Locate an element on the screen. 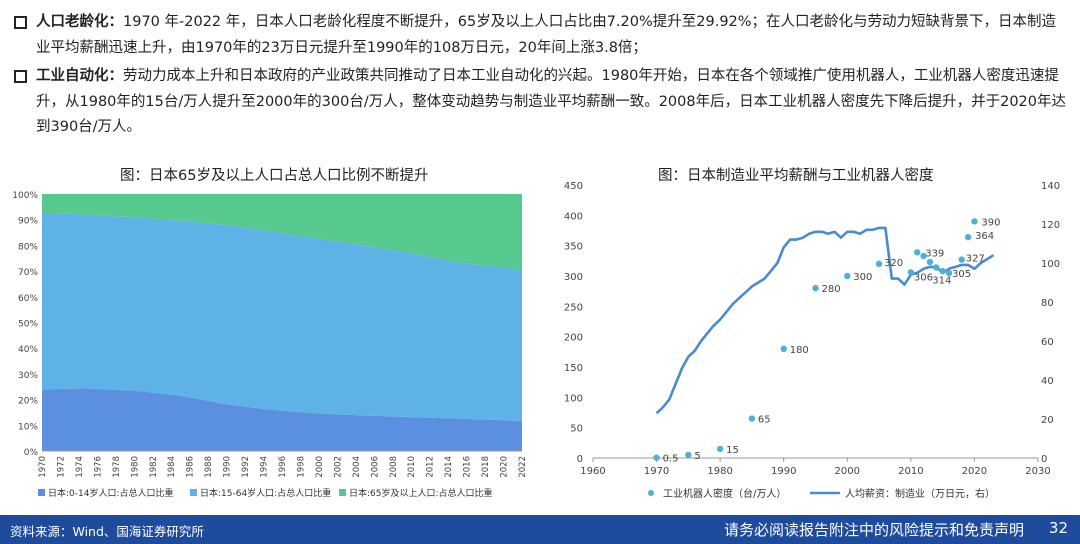 This screenshot has width=1080, height=544. x-tick-label: 2006 is located at coordinates (375, 467).